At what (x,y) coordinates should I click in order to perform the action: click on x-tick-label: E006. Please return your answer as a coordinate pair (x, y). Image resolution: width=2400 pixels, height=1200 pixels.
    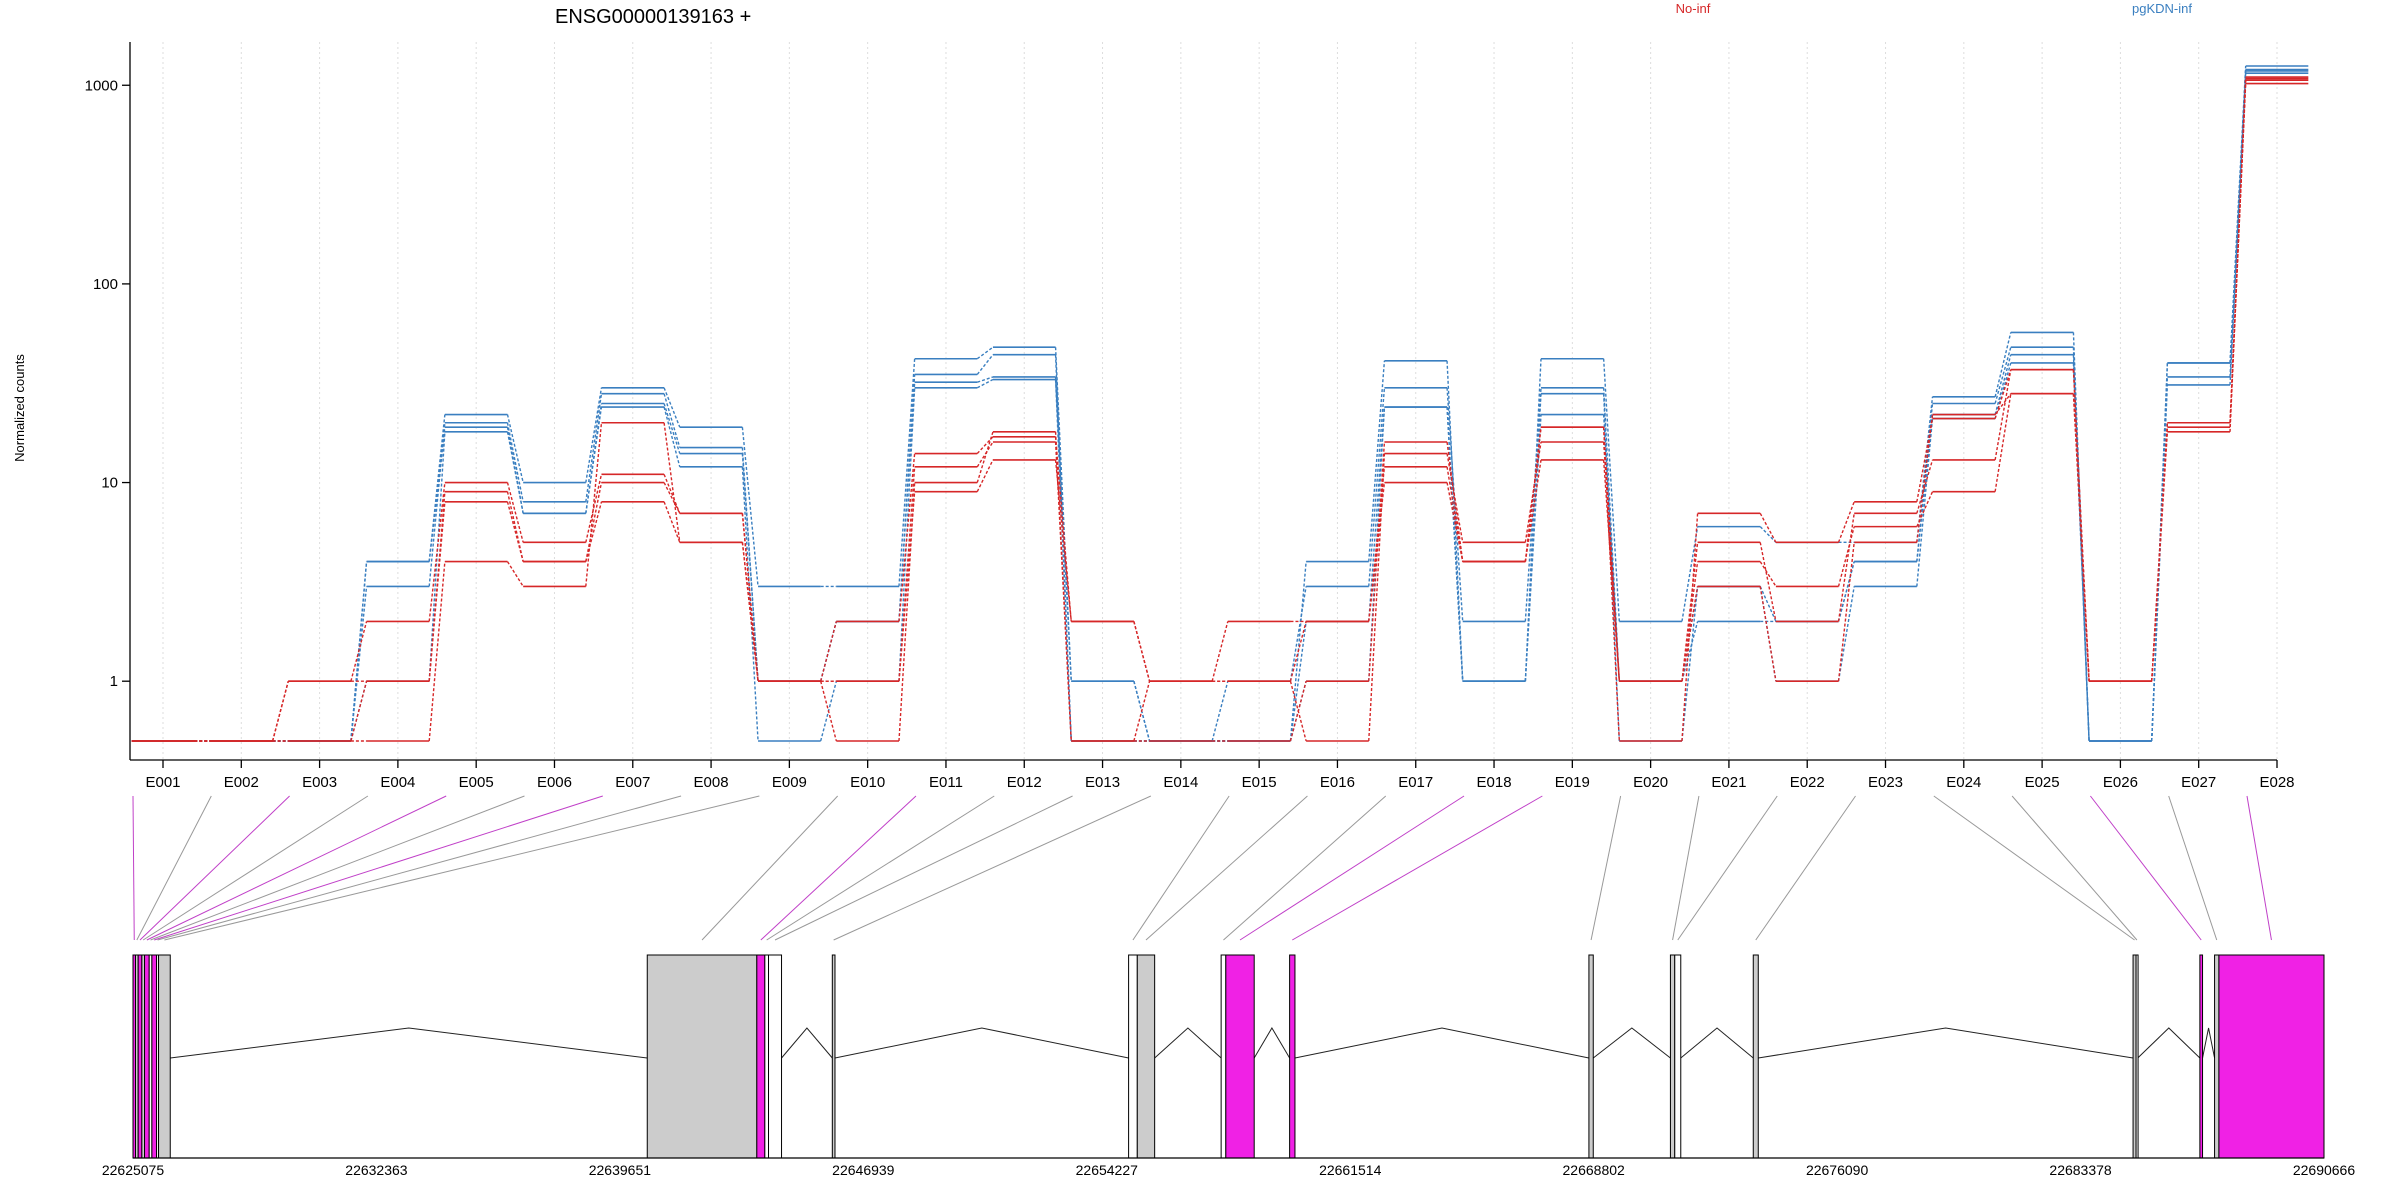
    Looking at the image, I should click on (554, 782).